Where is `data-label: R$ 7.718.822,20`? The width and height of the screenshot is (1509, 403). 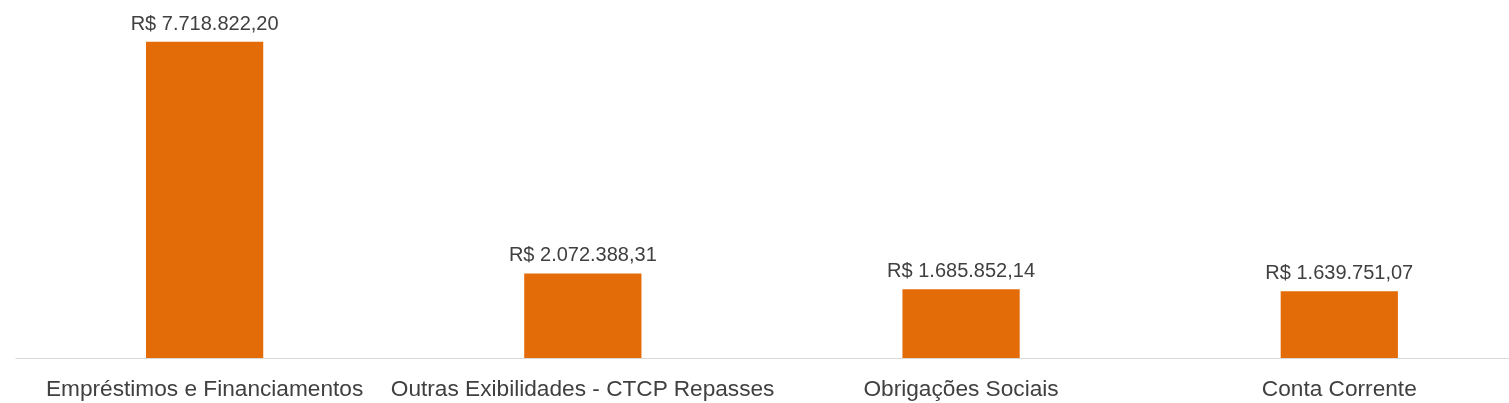 data-label: R$ 7.718.822,20 is located at coordinates (204, 22).